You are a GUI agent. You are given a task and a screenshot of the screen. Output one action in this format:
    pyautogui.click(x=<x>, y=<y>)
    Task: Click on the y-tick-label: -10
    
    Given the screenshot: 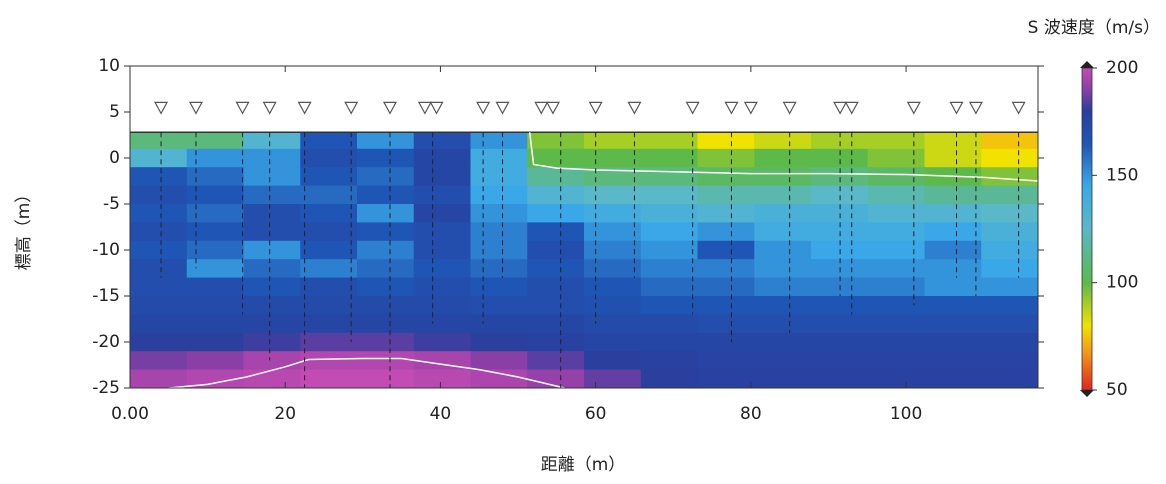 What is the action you would take?
    pyautogui.click(x=106, y=250)
    